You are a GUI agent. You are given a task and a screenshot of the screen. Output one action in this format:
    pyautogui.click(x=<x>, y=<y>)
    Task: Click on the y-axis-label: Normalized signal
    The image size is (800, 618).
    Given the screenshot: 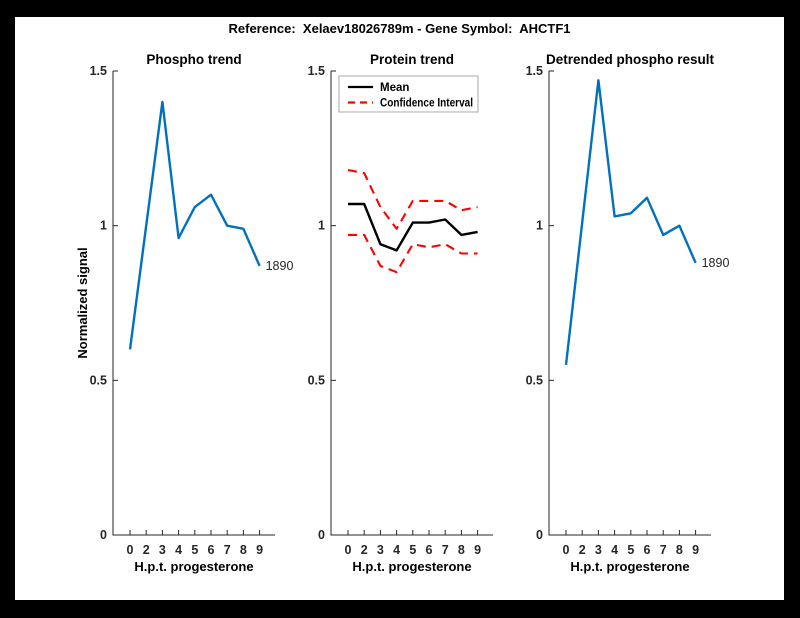 What is the action you would take?
    pyautogui.click(x=82, y=302)
    